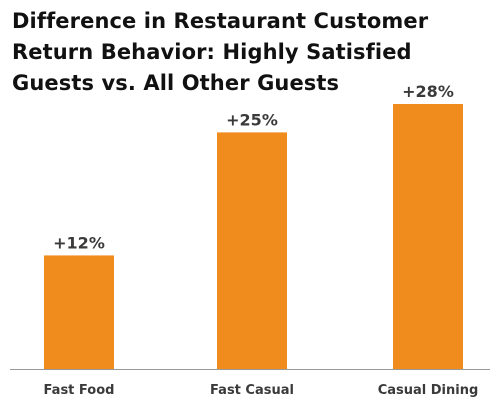 Image resolution: width=500 pixels, height=414 pixels. Describe the element at coordinates (79, 390) in the screenshot. I see `category-label: Fast Food` at that location.